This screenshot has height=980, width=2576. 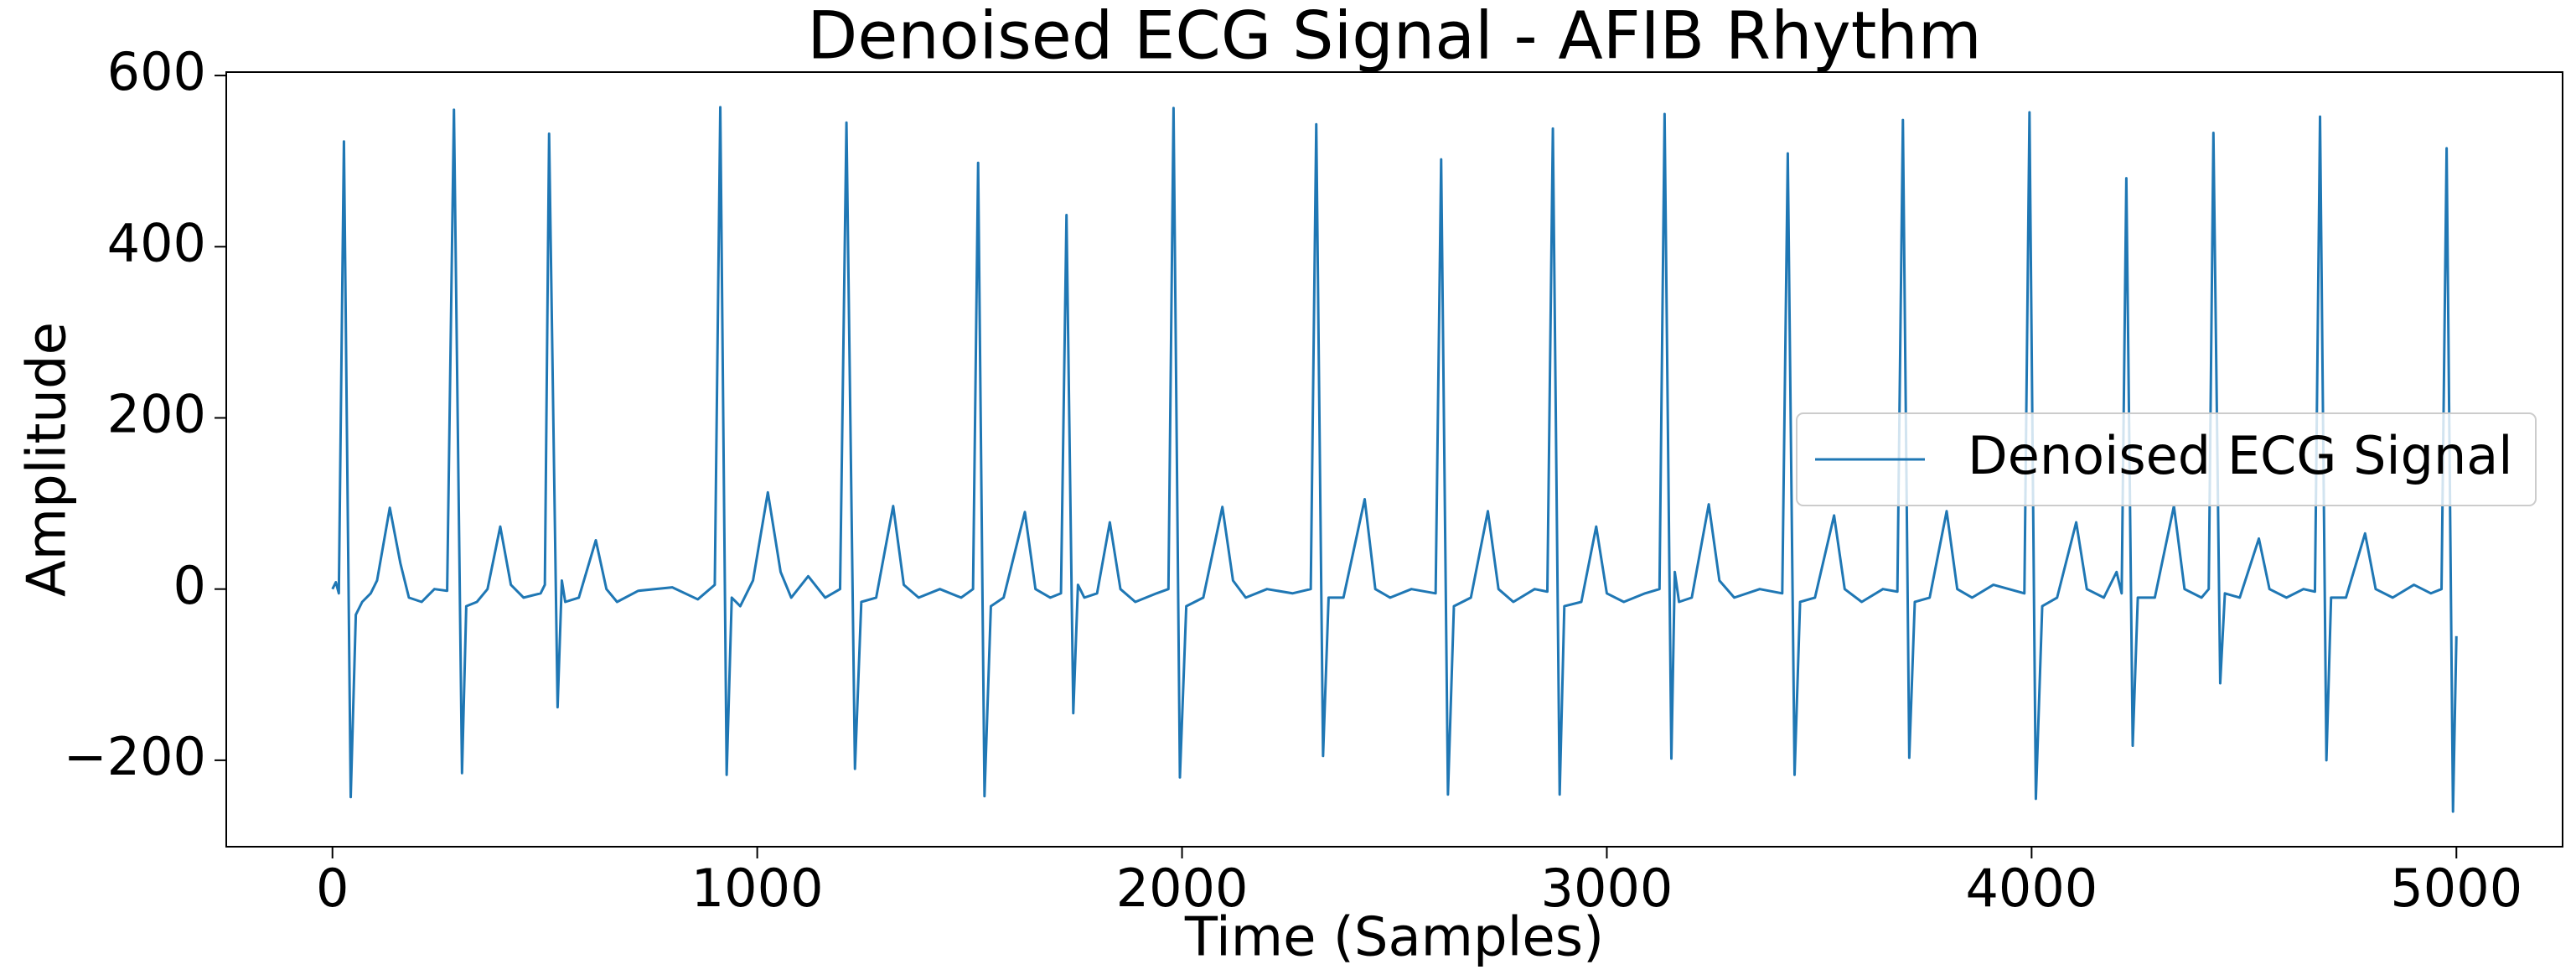 What do you see at coordinates (2031, 888) in the screenshot?
I see `x-tick-label: 4000` at bounding box center [2031, 888].